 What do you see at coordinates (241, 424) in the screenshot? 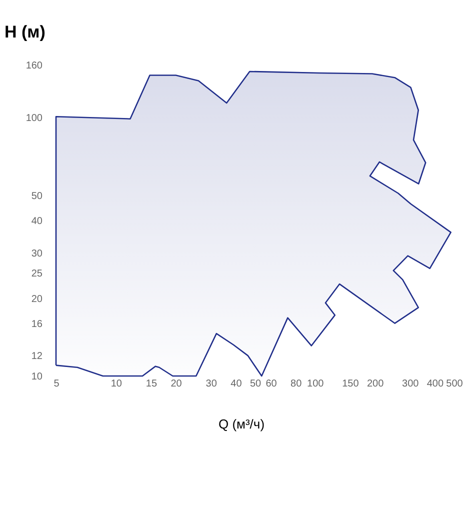
I see `x-axis-title: Q (м³/ч)` at bounding box center [241, 424].